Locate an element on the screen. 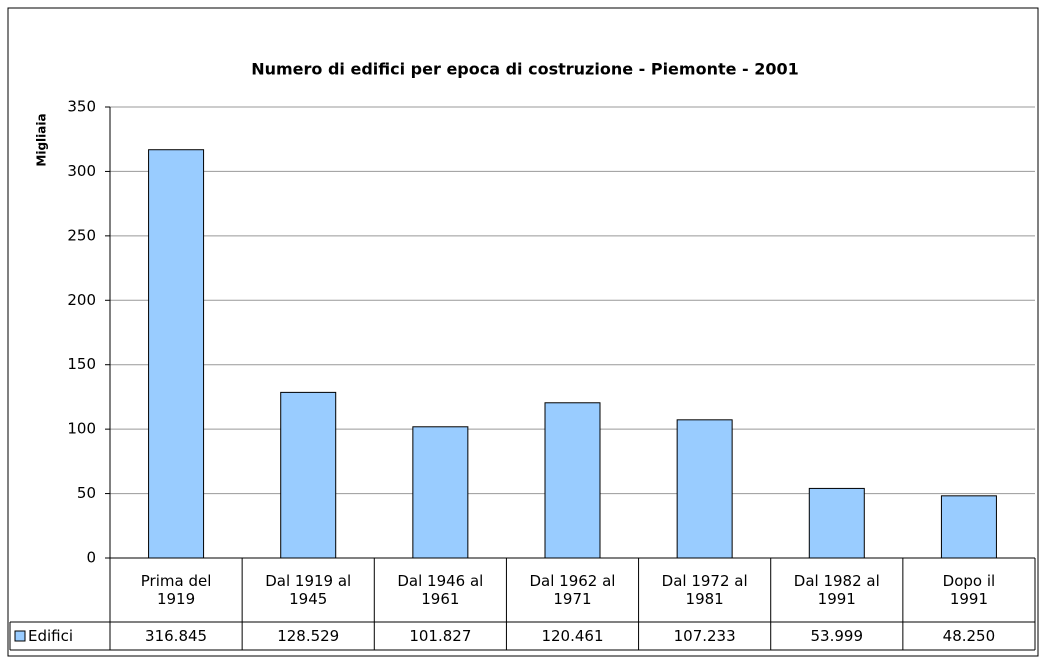 The width and height of the screenshot is (1044, 658). data-table-value: 316.845 is located at coordinates (176, 636).